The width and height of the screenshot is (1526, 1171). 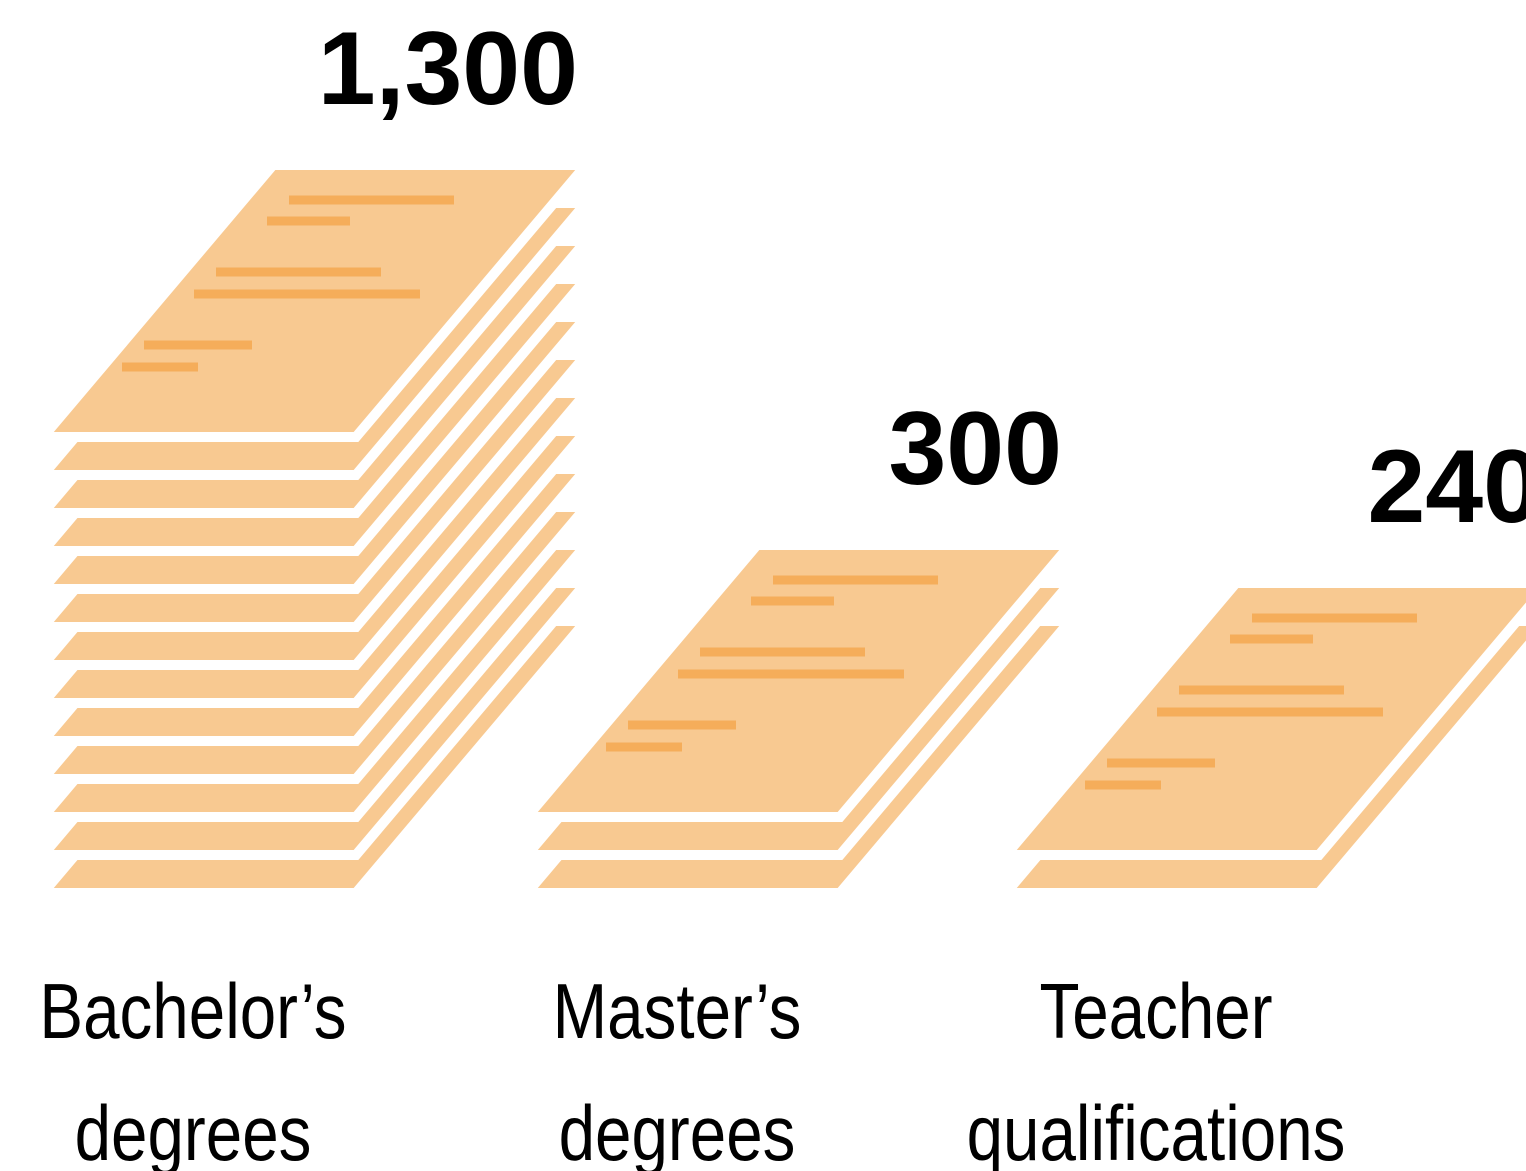 I want to click on value-label: 300, so click(x=975, y=449).